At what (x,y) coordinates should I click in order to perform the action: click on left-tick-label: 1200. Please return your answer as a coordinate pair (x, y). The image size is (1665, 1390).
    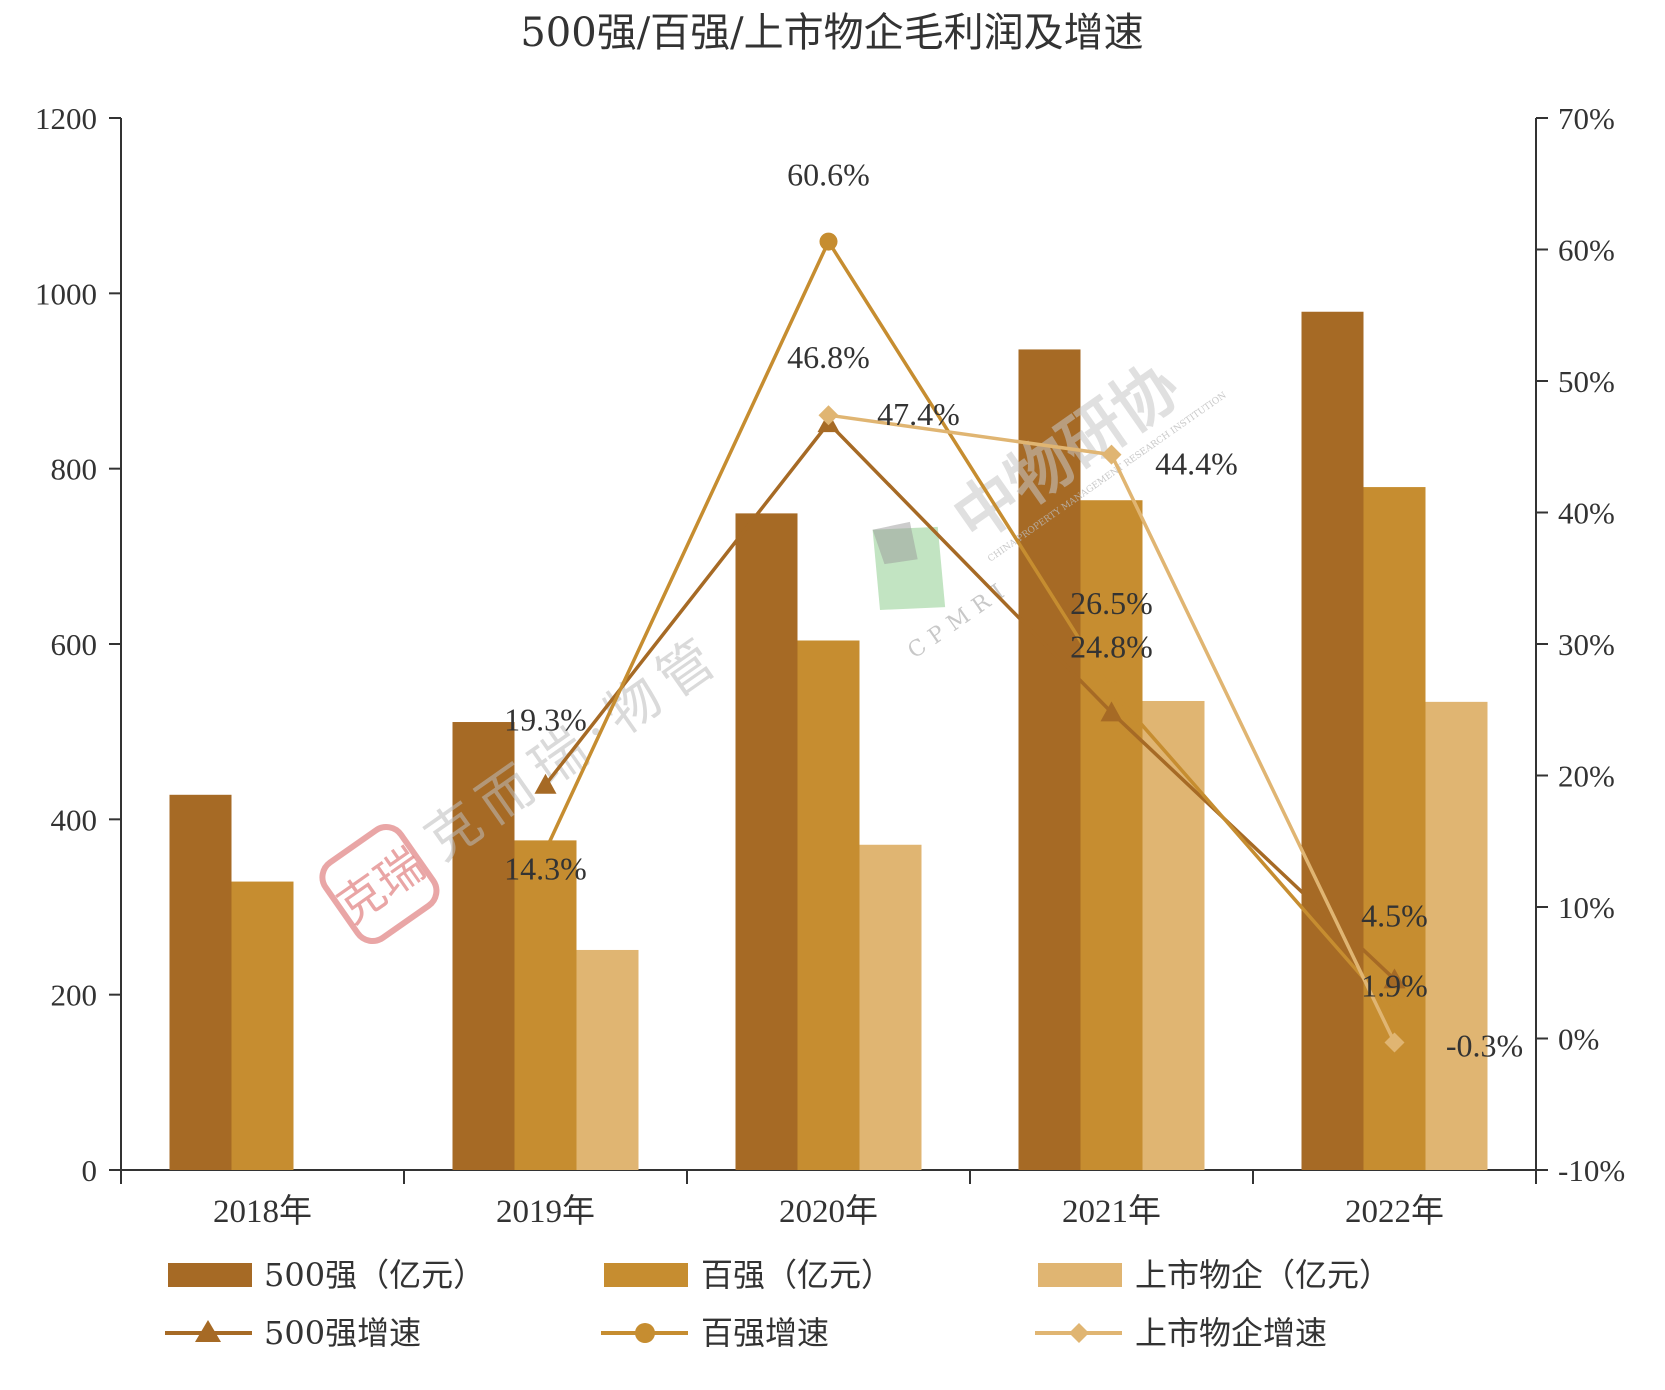
    Looking at the image, I should click on (66, 118).